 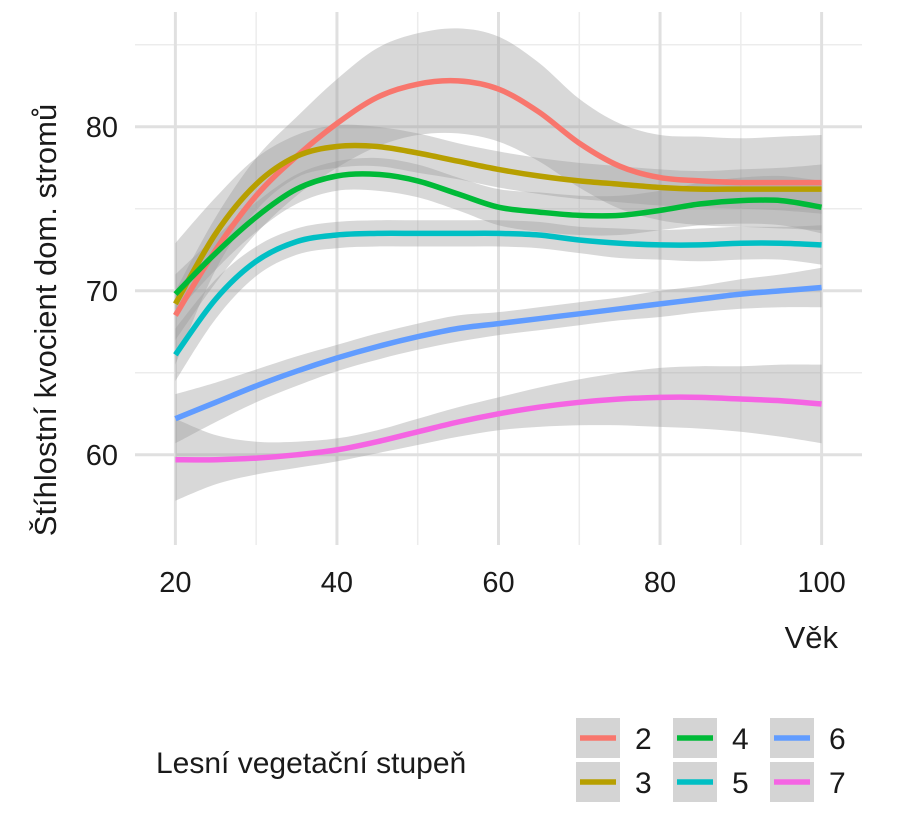 I want to click on y-tick-label: 70, so click(x=102, y=292).